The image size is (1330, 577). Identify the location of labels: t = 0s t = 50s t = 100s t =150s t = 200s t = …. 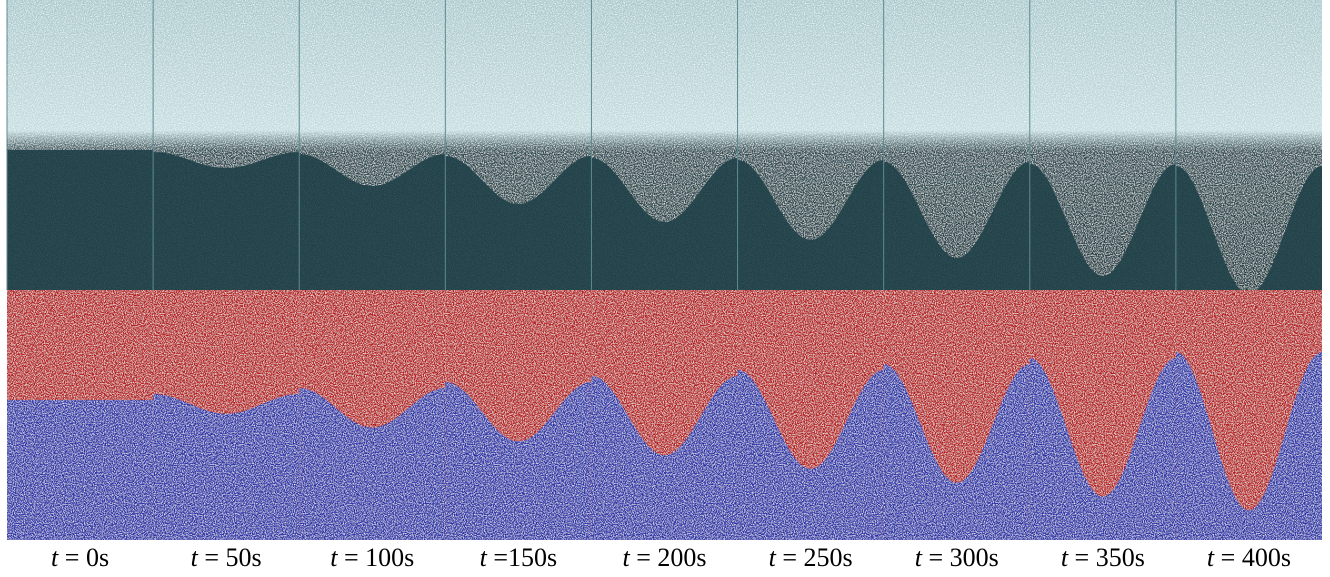
(671, 557).